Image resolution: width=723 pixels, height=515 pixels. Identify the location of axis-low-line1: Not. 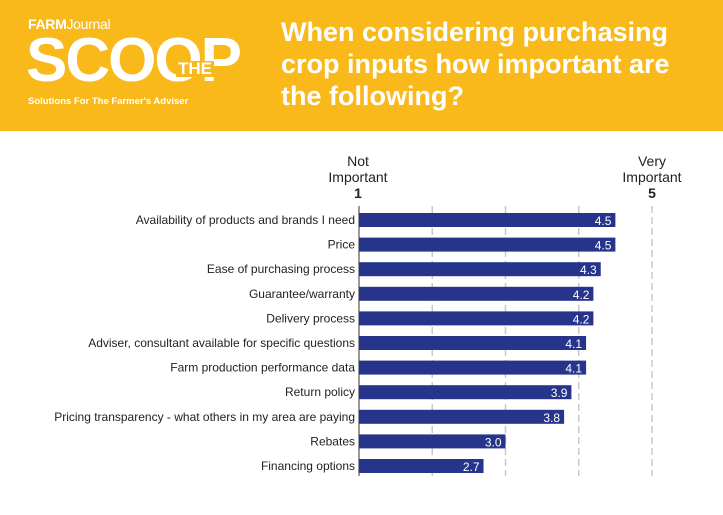
(358, 161).